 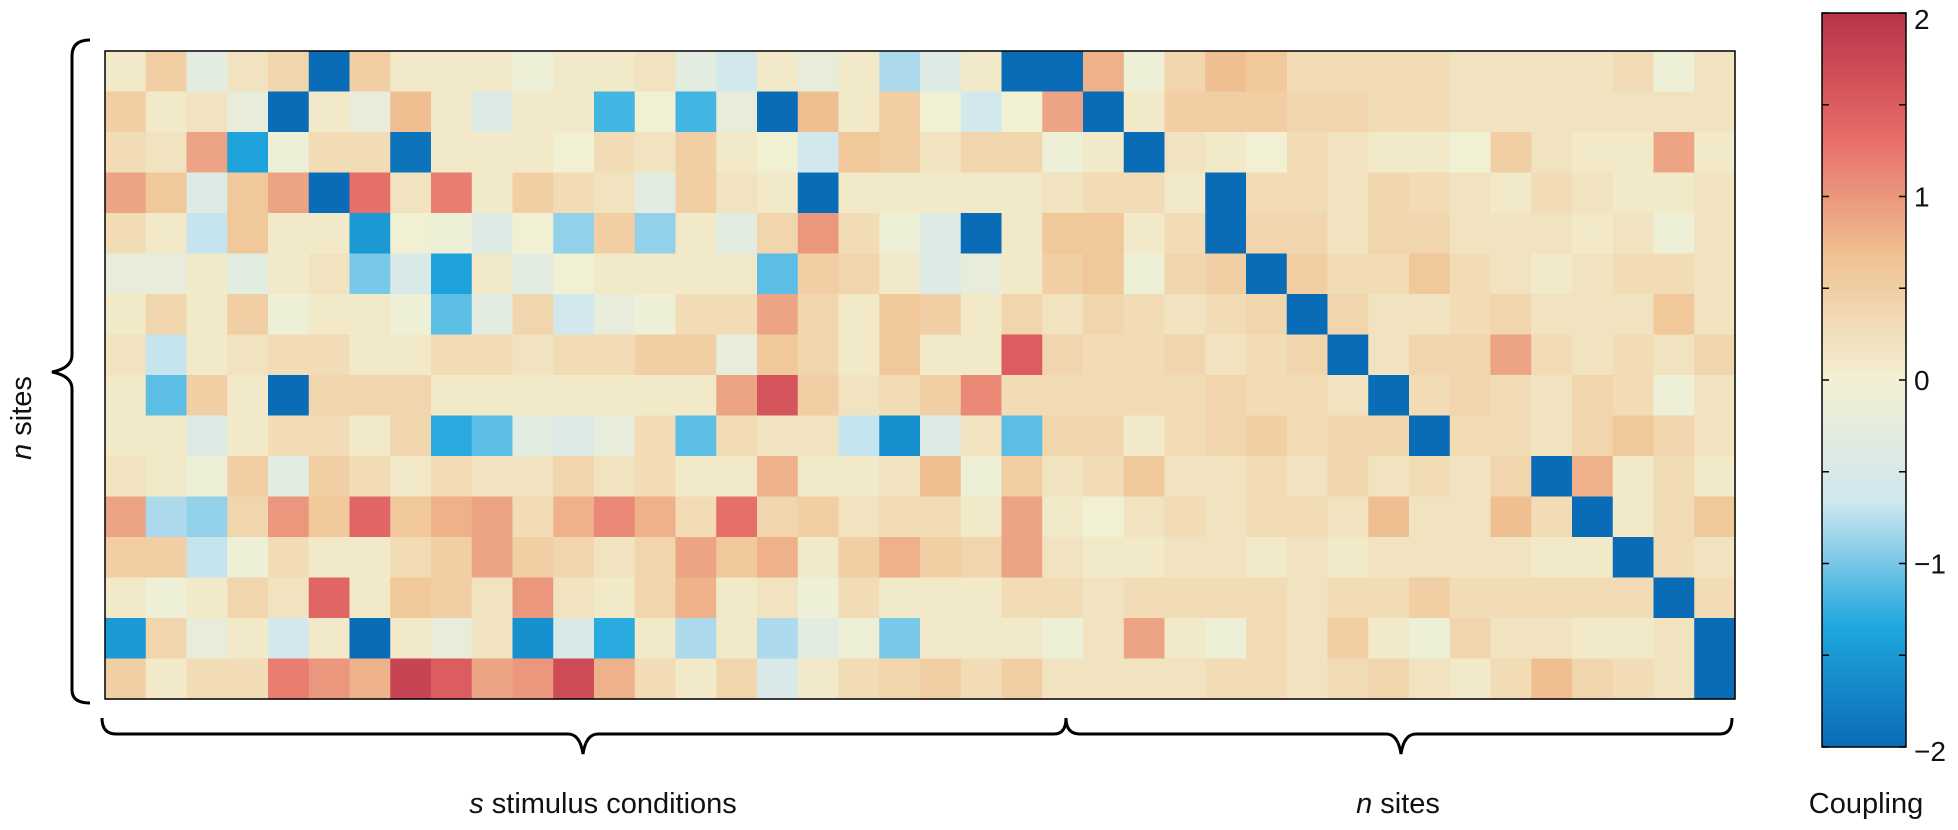 I want to click on sites-brace, so click(x=1399, y=736).